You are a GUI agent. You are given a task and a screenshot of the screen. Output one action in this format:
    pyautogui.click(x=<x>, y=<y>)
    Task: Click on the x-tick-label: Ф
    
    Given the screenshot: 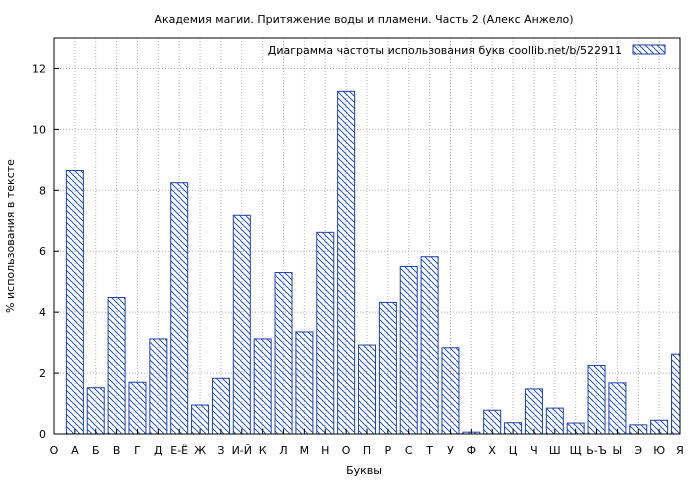 What is the action you would take?
    pyautogui.click(x=471, y=450)
    